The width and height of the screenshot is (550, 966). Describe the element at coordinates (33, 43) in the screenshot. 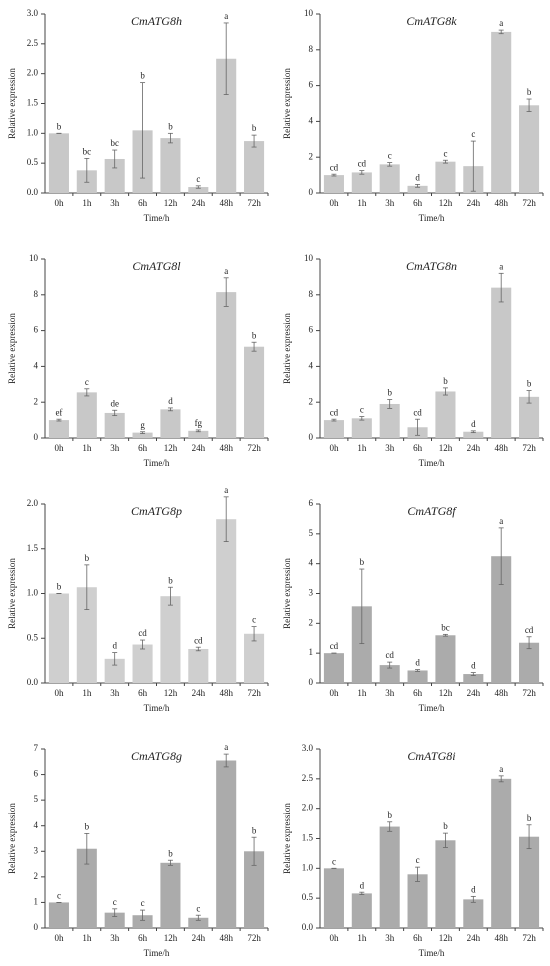

I see `y-tick-label: 2.5` at that location.